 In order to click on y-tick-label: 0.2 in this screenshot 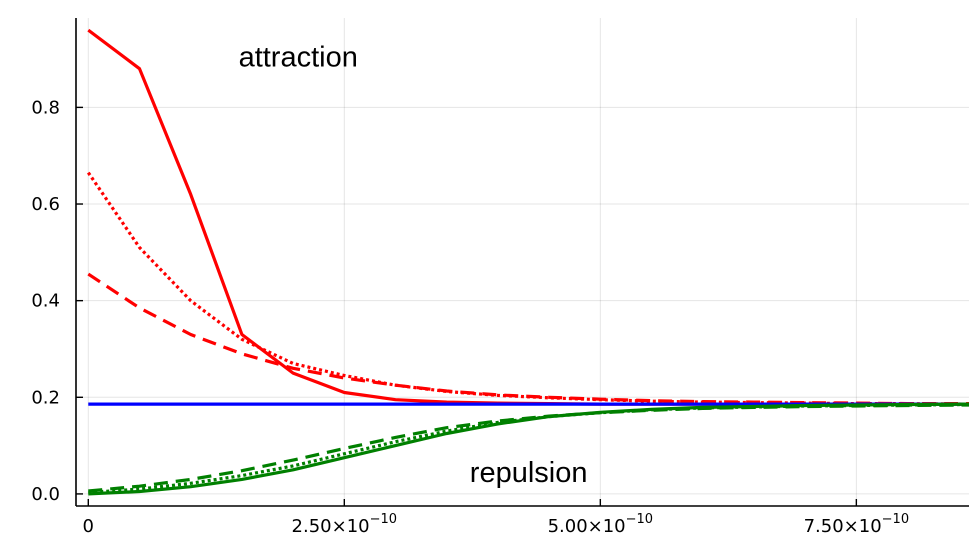, I will do `click(45, 397)`.